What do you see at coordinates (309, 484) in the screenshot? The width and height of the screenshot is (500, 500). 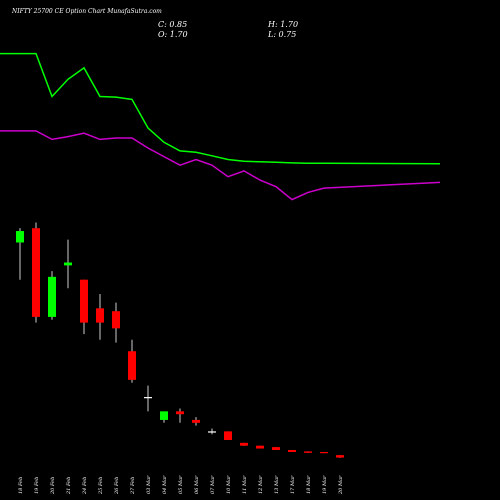 I see `x-tick-label: 18 Mar` at bounding box center [309, 484].